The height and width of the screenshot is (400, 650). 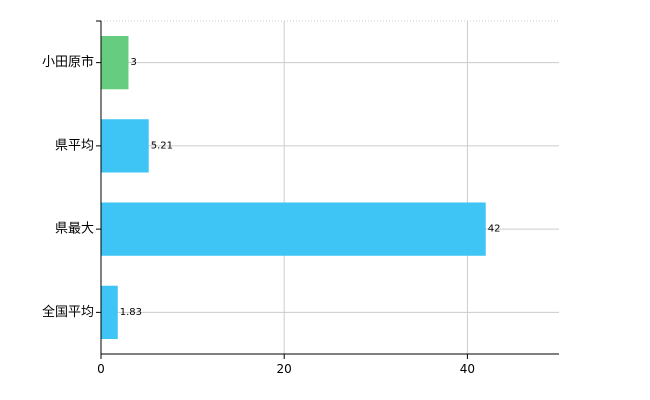 I want to click on data-label: 3, so click(x=133, y=62).